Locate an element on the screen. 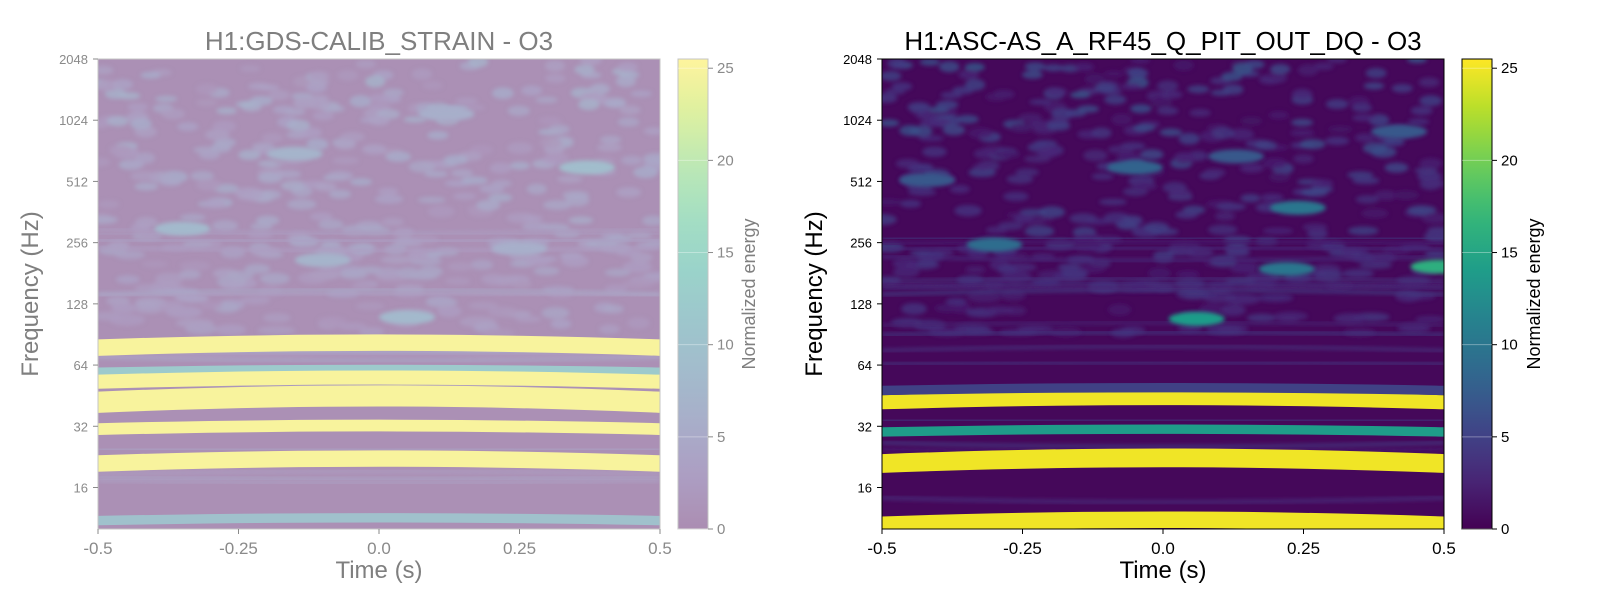 Image resolution: width=1600 pixels, height=600 pixels. chart-title: H1:GDS-CALIB_STRAIN - O3 is located at coordinates (379, 41).